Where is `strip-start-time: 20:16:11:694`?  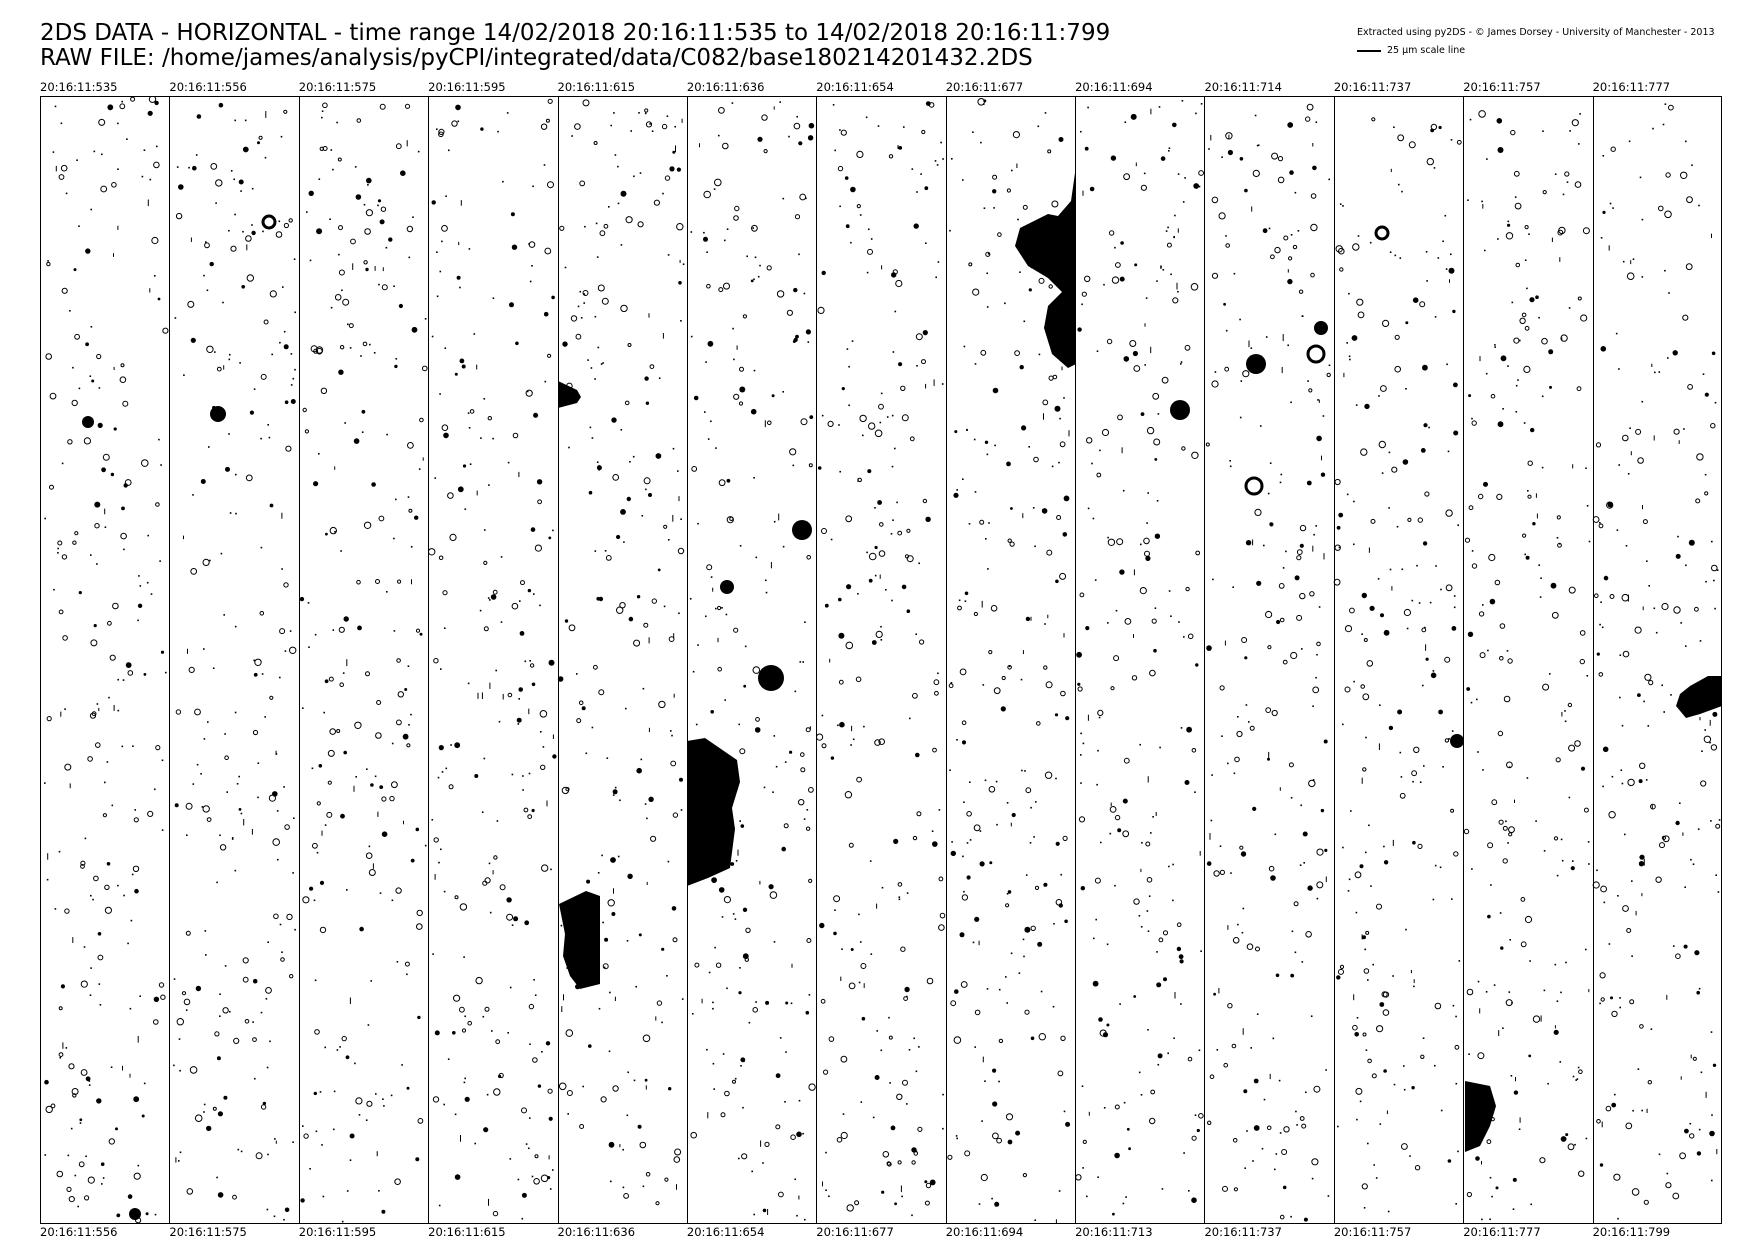 strip-start-time: 20:16:11:694 is located at coordinates (1114, 87).